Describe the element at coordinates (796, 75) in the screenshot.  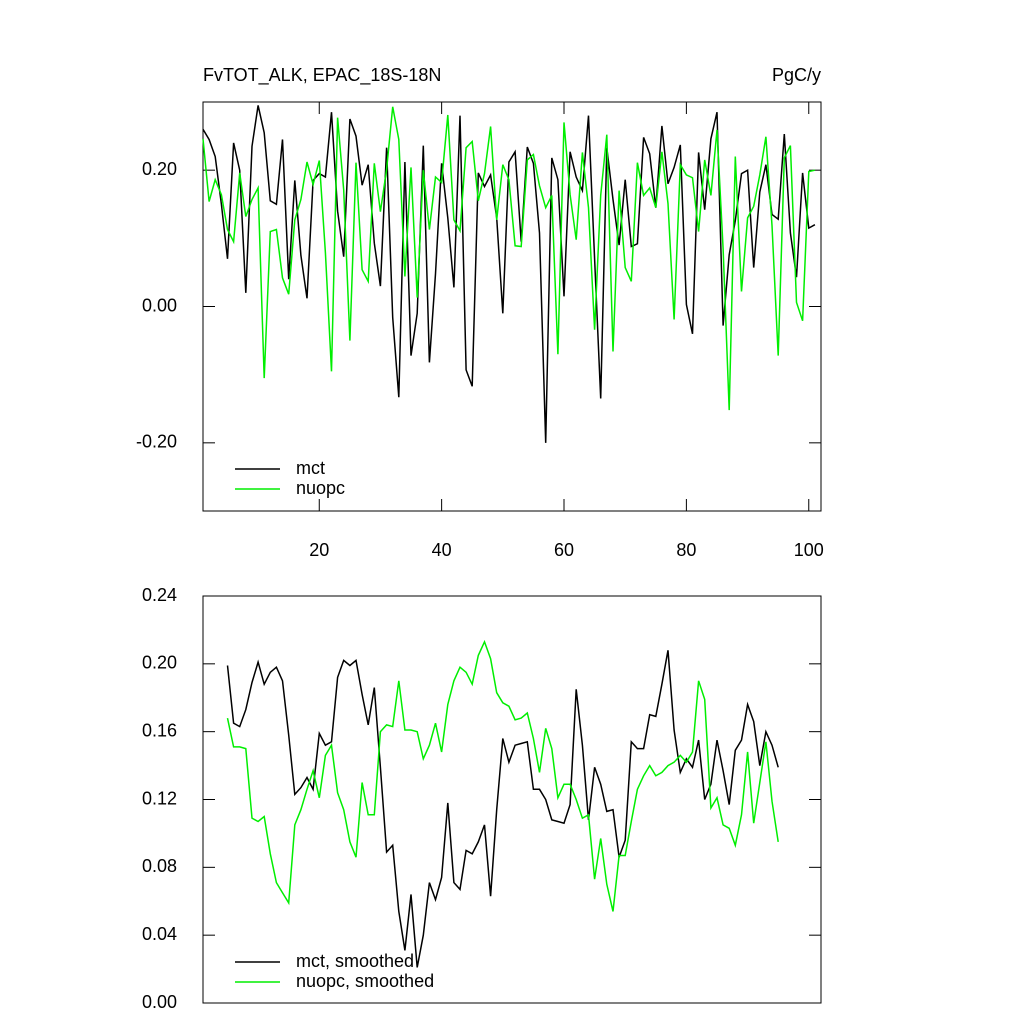
I see `units-label: PgC/y` at that location.